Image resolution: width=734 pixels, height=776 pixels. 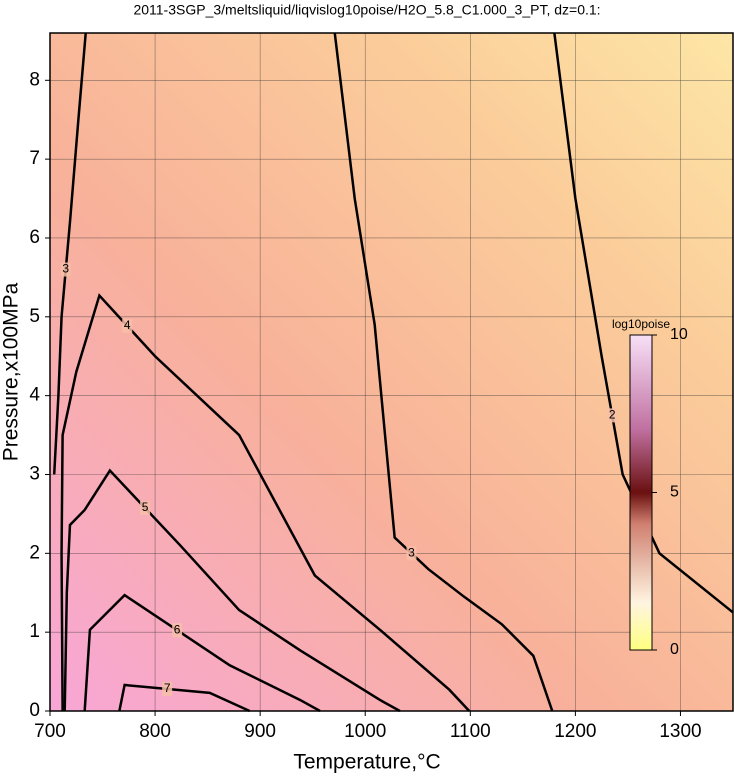 I want to click on y-axis-label: Pressure,x100MPa, so click(x=11, y=371).